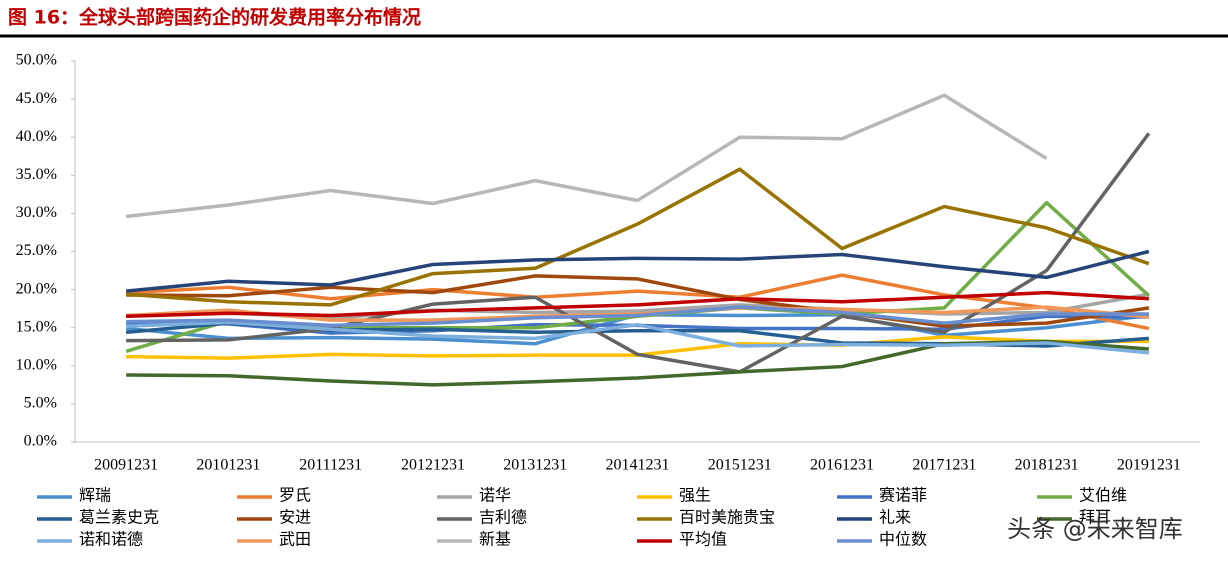 The height and width of the screenshot is (570, 1228). Describe the element at coordinates (903, 540) in the screenshot. I see `legend-label: 中位数` at that location.